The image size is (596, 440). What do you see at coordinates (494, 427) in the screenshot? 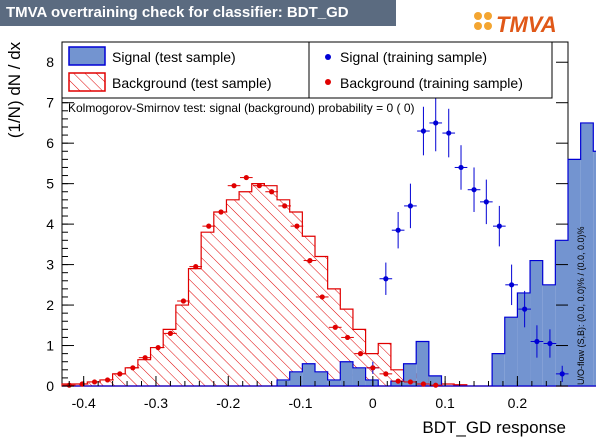
I see `x-axis-label: BDT_GD response` at bounding box center [494, 427].